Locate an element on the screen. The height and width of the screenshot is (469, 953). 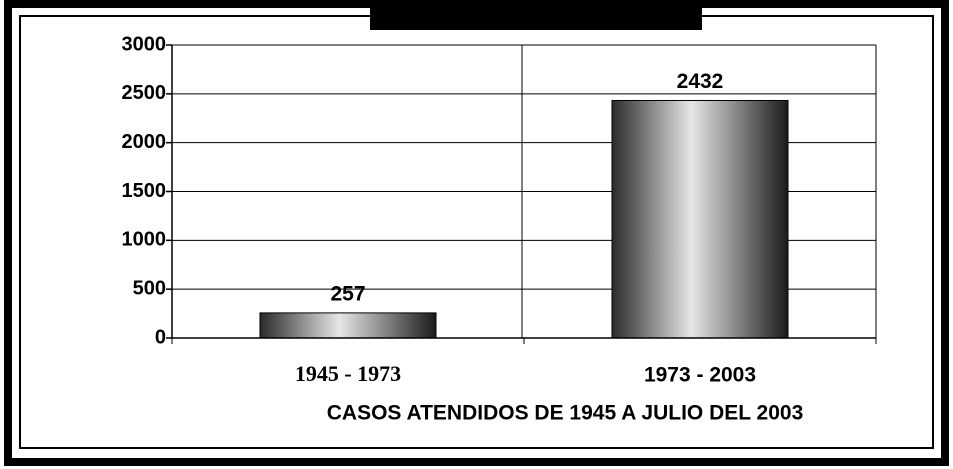
value-label: 257 is located at coordinates (347, 293).